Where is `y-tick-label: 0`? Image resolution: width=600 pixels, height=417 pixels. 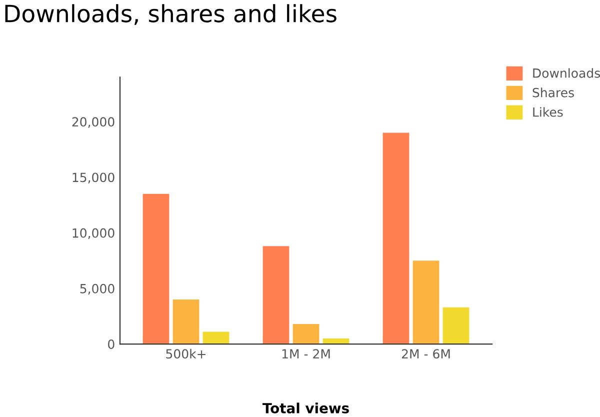
y-tick-label: 0 is located at coordinates (111, 344).